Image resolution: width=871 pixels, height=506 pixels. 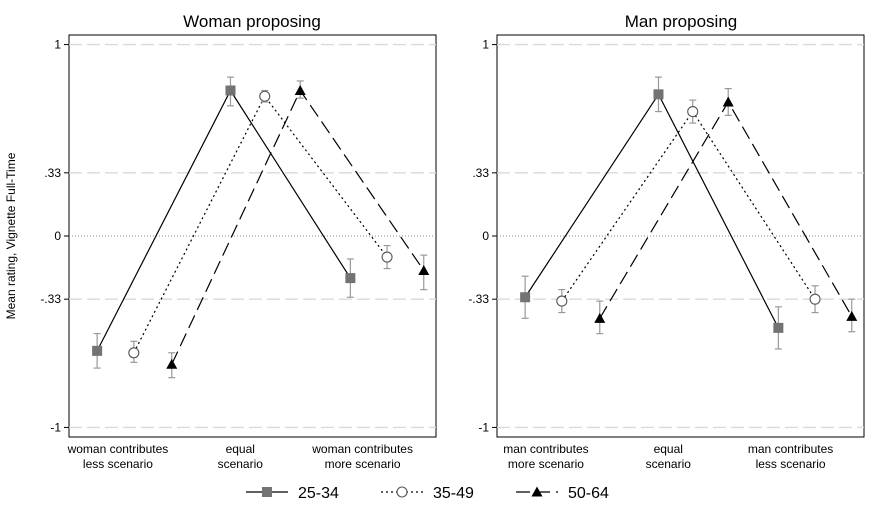 What do you see at coordinates (453, 493) in the screenshot?
I see `legend-label: 35-49` at bounding box center [453, 493].